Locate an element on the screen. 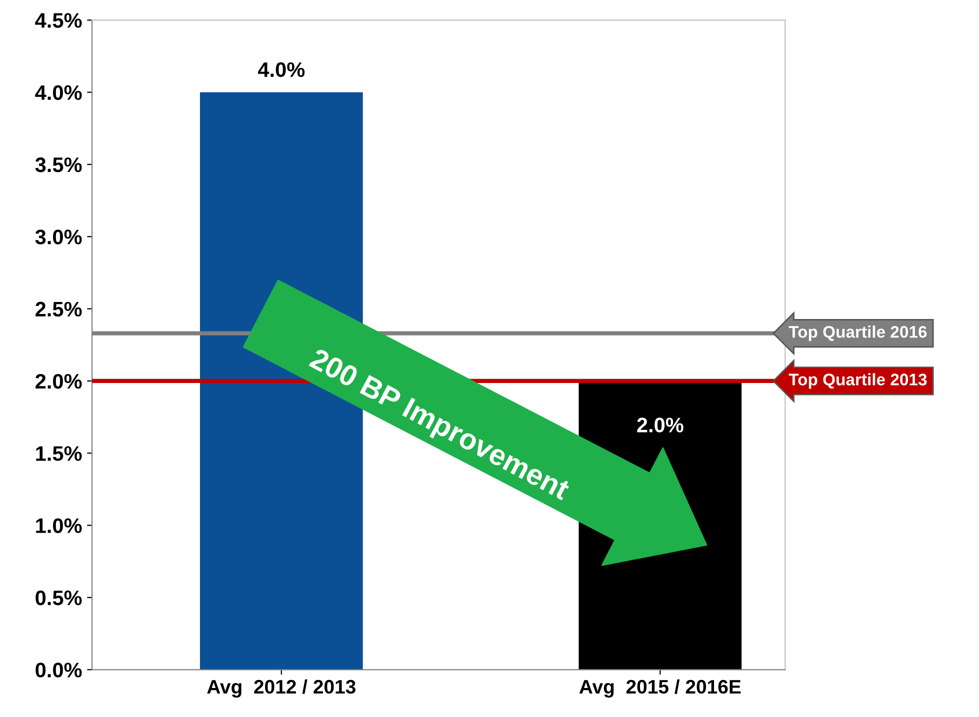  data-label: 4.0% is located at coordinates (281, 70).